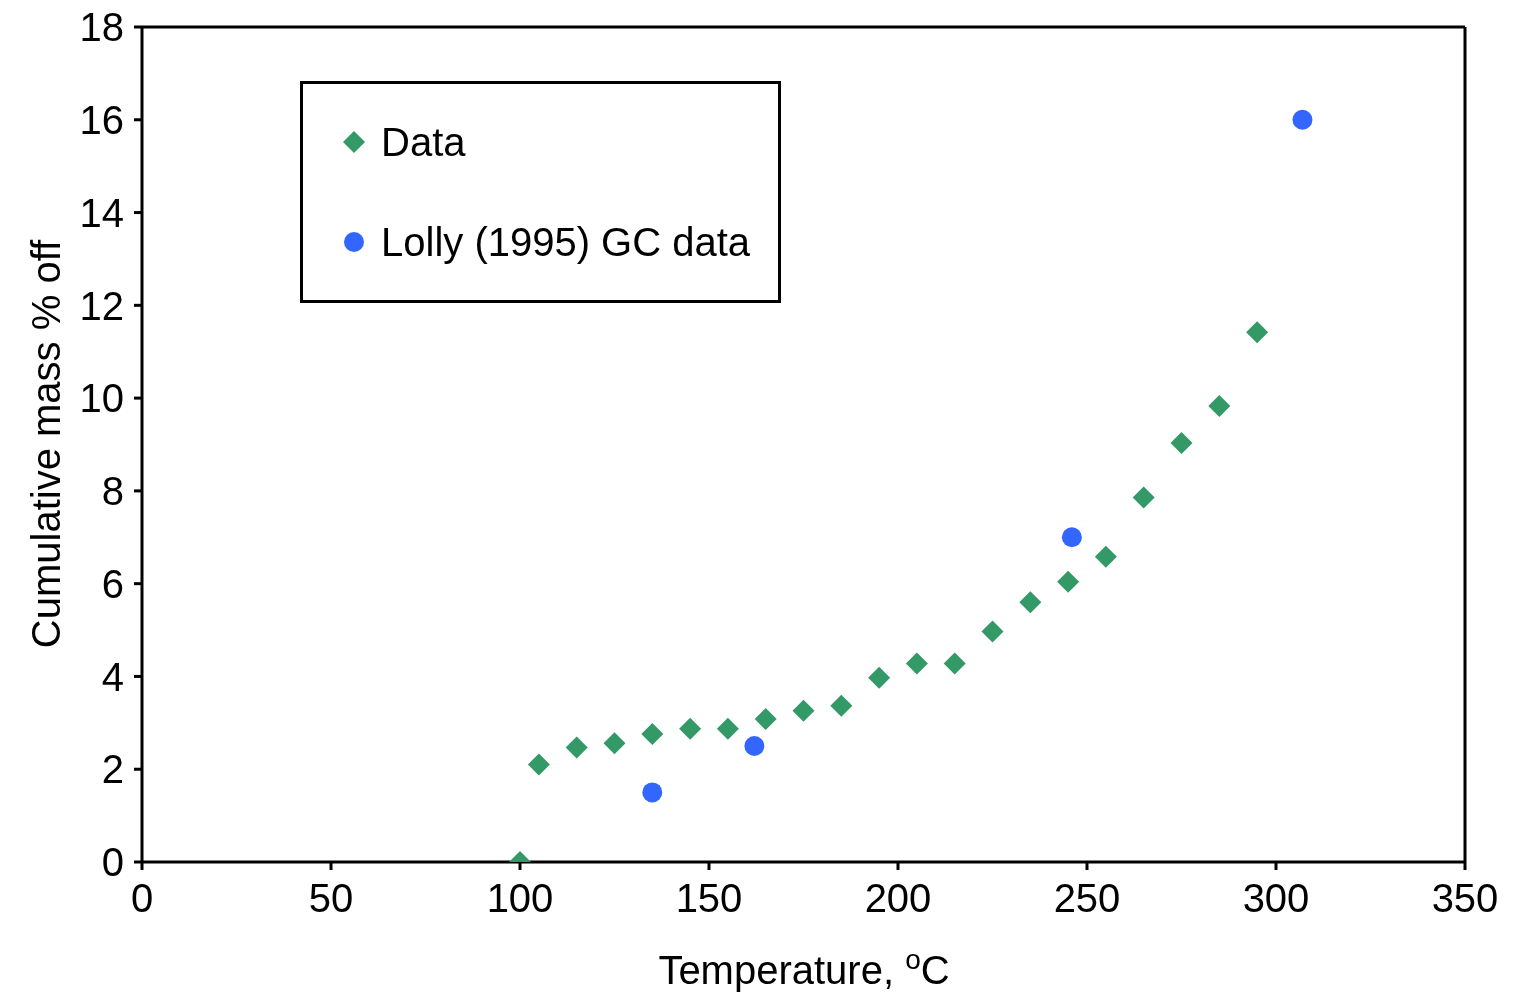 The width and height of the screenshot is (1518, 1005). Describe the element at coordinates (46, 443) in the screenshot. I see `y-axis-title: Cumulative mass % off` at that location.